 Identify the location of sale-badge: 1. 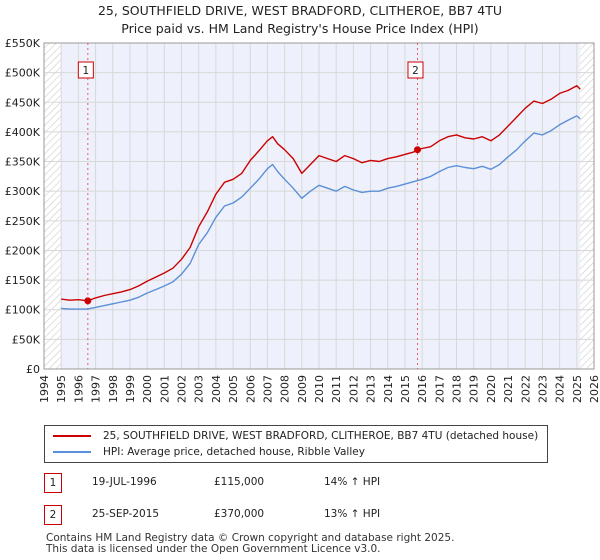
(53, 483).